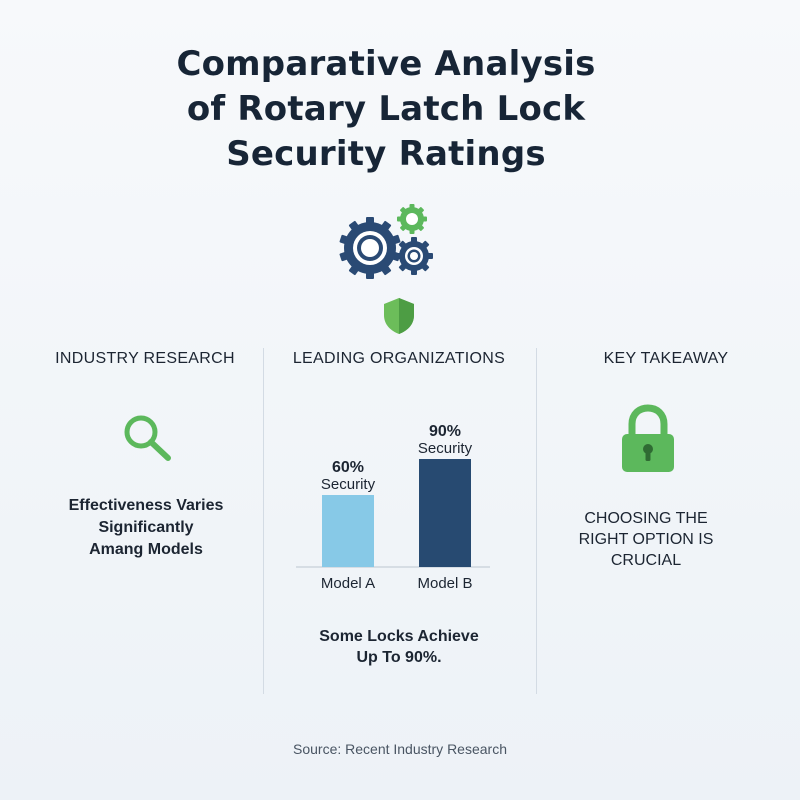 Image resolution: width=800 pixels, height=800 pixels. I want to click on bar-model-a, so click(348, 531).